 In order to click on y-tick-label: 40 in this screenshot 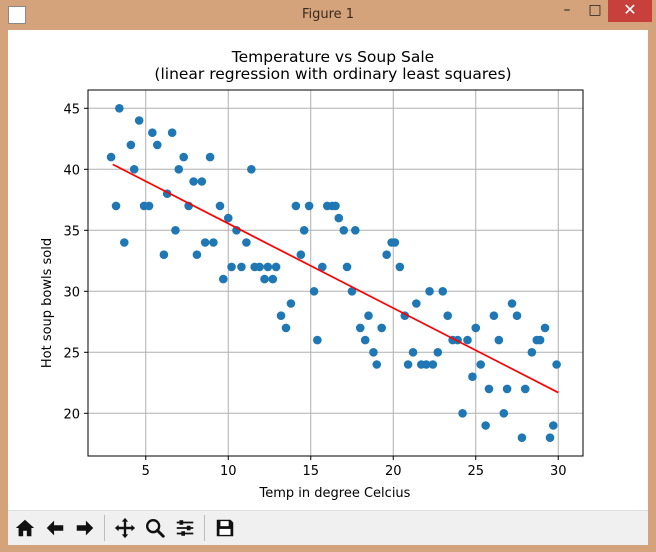, I will do `click(71, 170)`.